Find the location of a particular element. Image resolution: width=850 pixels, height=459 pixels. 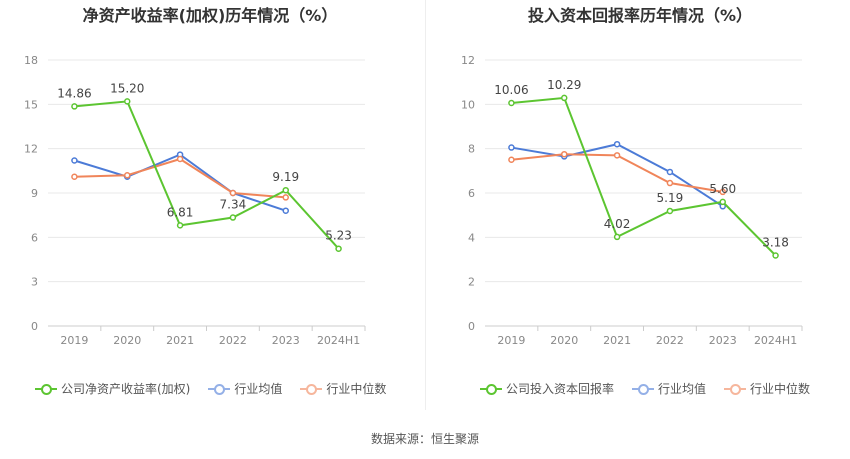

legend-roic: 公司投入资本回报率 行业均值 行业中位数 is located at coordinates (645, 388).